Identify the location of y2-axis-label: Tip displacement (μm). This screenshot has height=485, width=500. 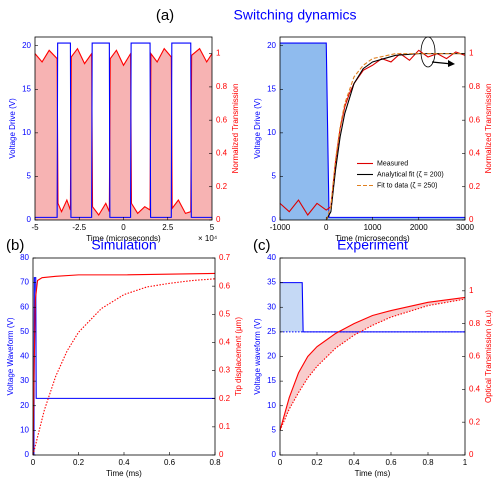
(238, 356).